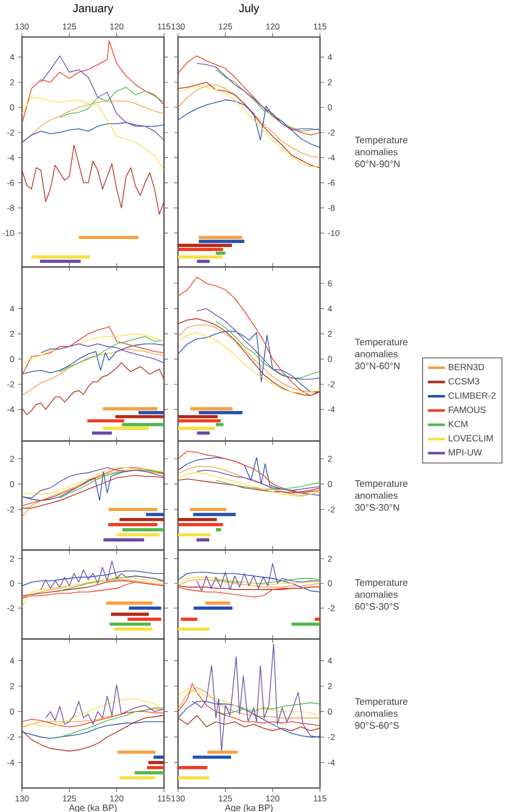  What do you see at coordinates (458, 424) in the screenshot?
I see `legend-label: KCM` at bounding box center [458, 424].